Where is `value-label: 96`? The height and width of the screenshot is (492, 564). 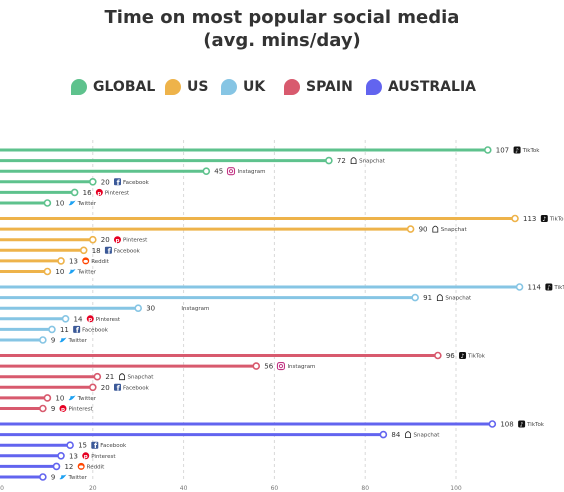 value-label: 96 is located at coordinates (450, 356).